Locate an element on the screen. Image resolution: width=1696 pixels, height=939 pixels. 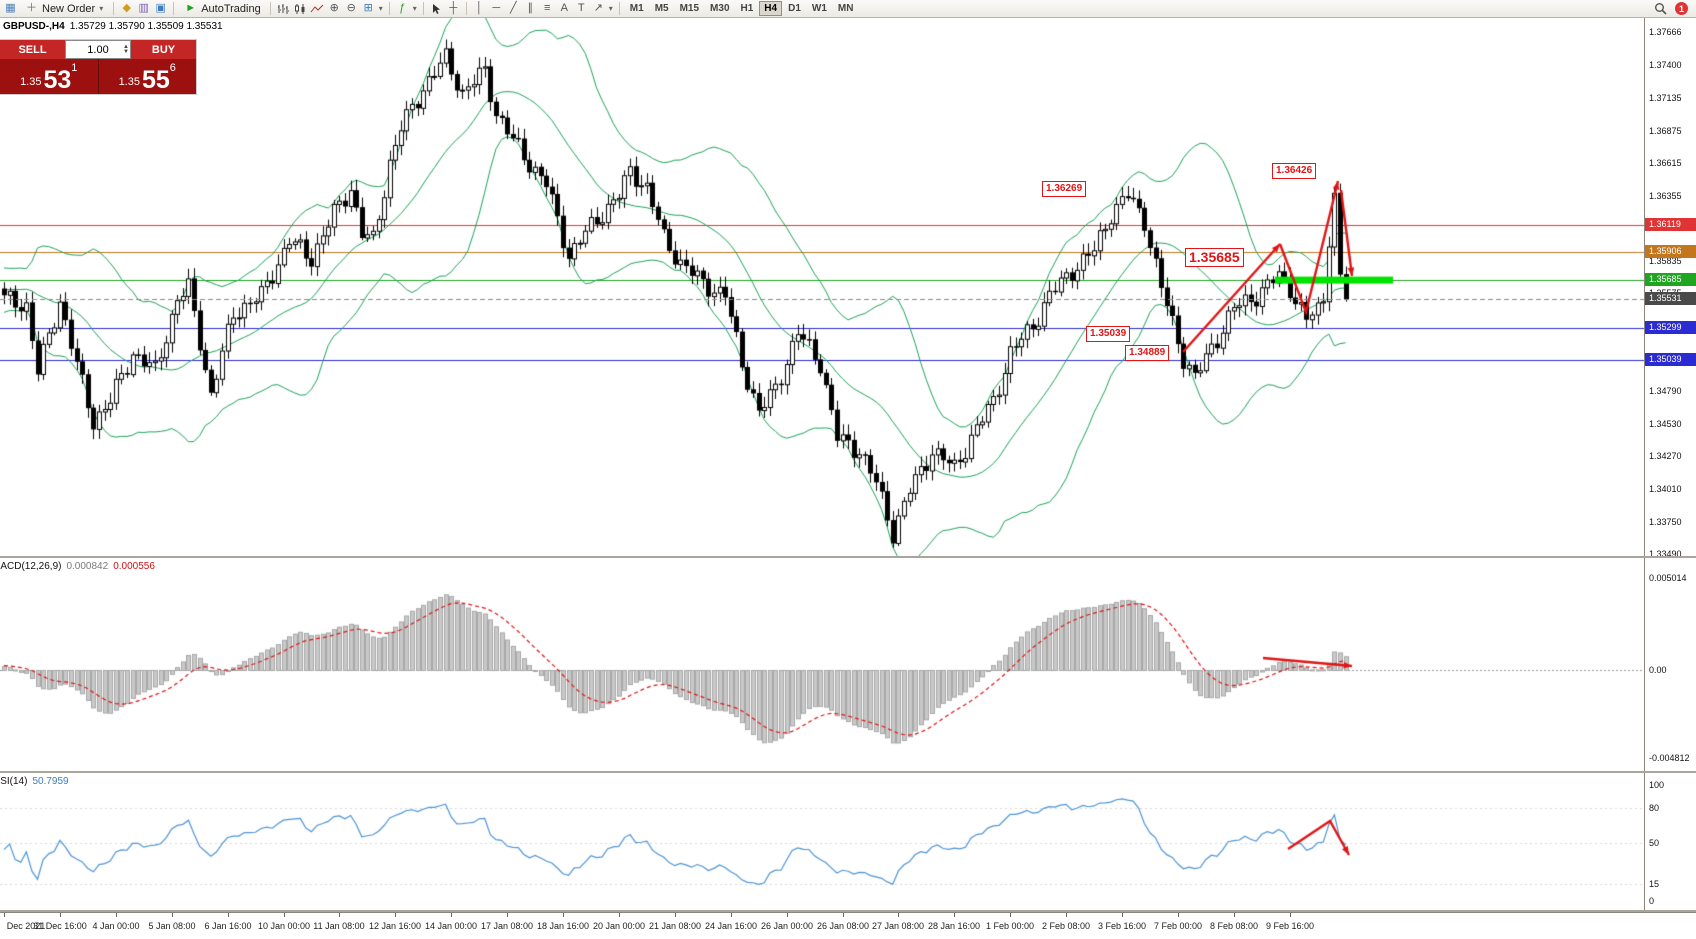
horizontal-line-icon: ─ is located at coordinates (496, 8).